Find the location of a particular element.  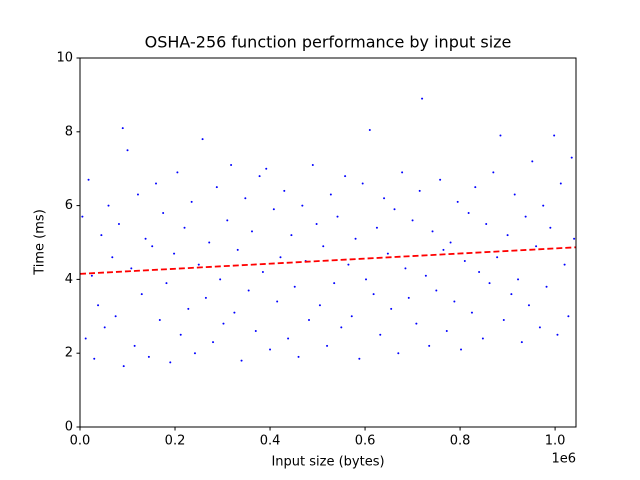

x-tick-label: 0.4 is located at coordinates (270, 441).